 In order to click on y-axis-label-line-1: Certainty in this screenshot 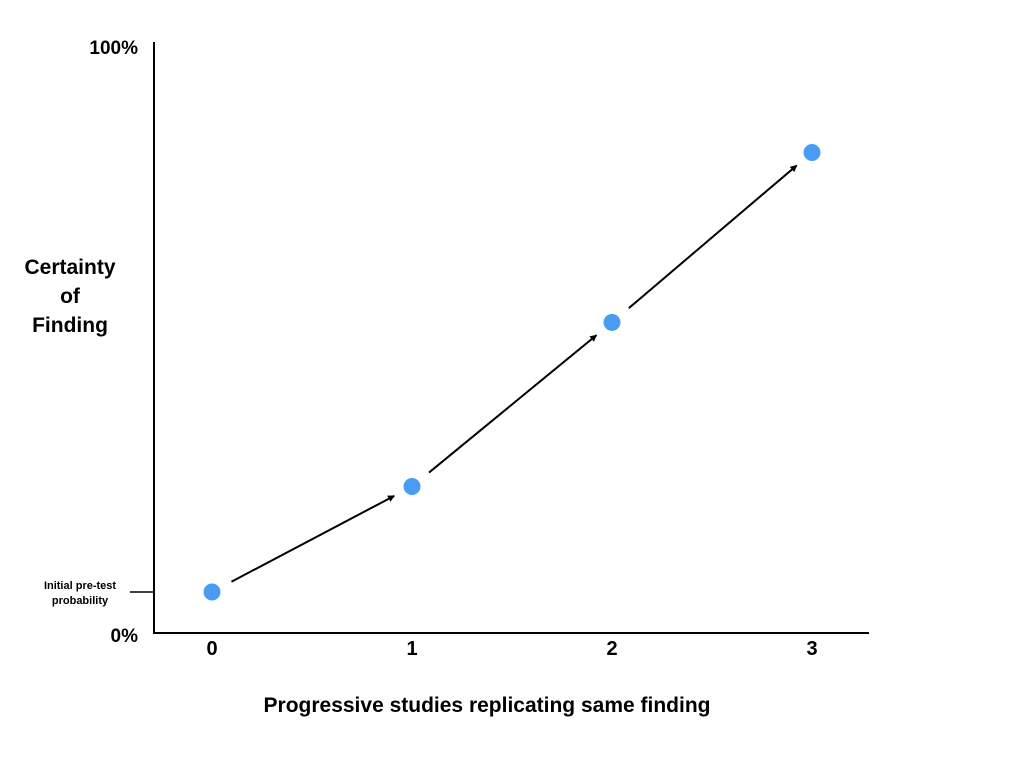, I will do `click(69, 267)`.